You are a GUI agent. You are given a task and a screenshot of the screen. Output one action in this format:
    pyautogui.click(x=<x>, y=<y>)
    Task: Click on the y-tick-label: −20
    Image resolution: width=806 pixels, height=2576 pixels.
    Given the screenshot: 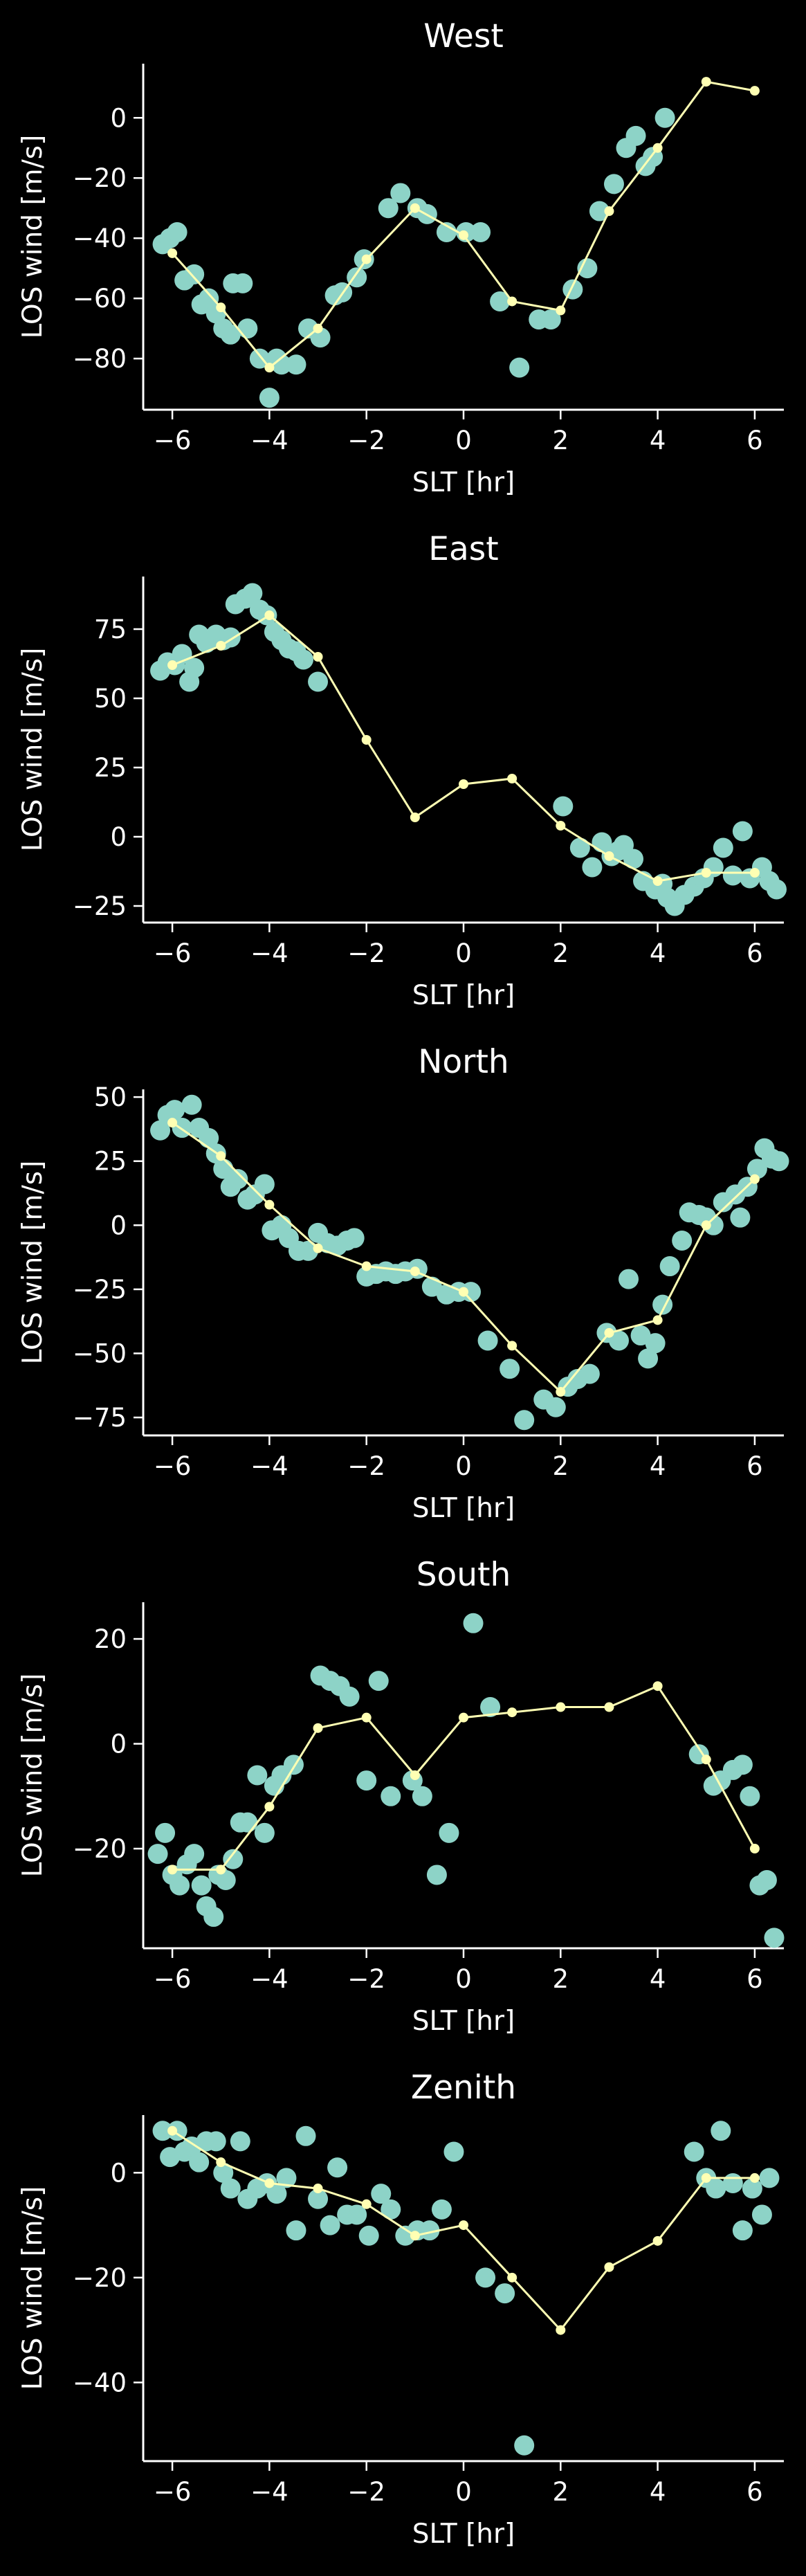 What is the action you would take?
    pyautogui.click(x=100, y=1849)
    